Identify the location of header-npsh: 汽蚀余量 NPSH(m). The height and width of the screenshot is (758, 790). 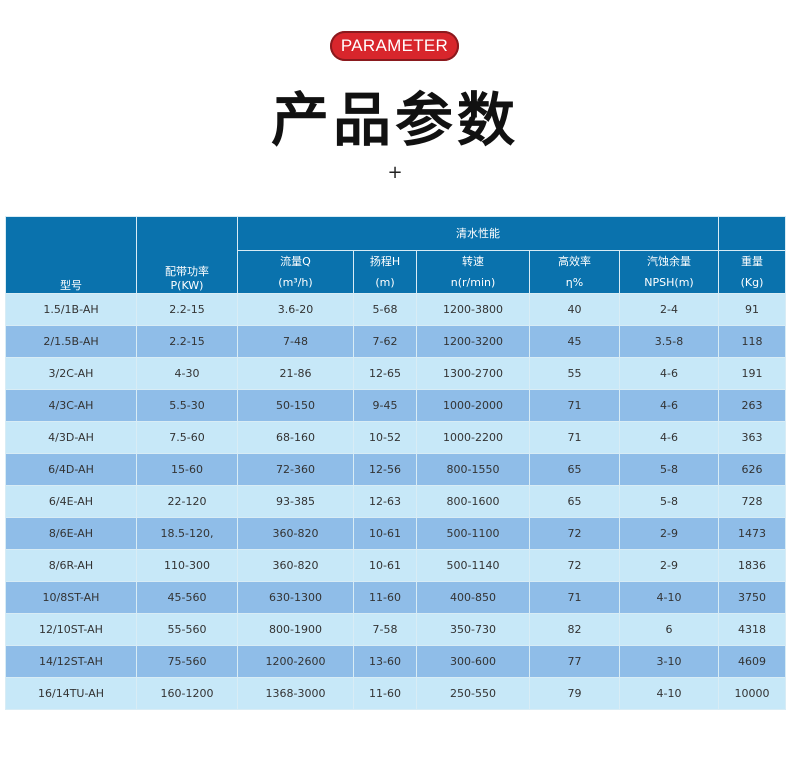
(669, 272).